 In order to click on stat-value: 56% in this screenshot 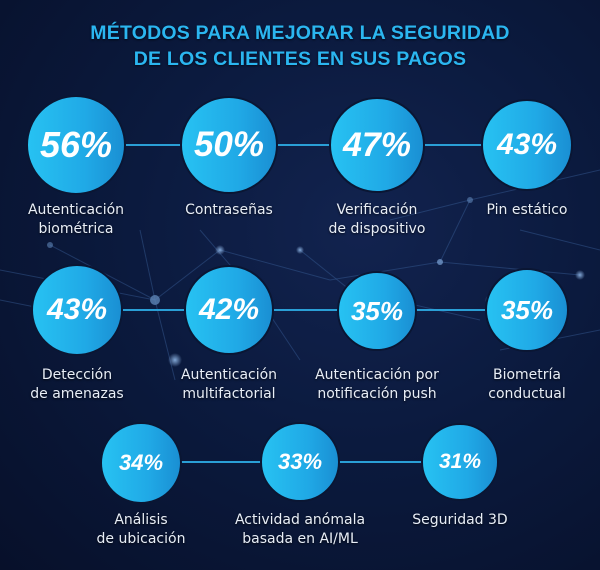, I will do `click(76, 144)`.